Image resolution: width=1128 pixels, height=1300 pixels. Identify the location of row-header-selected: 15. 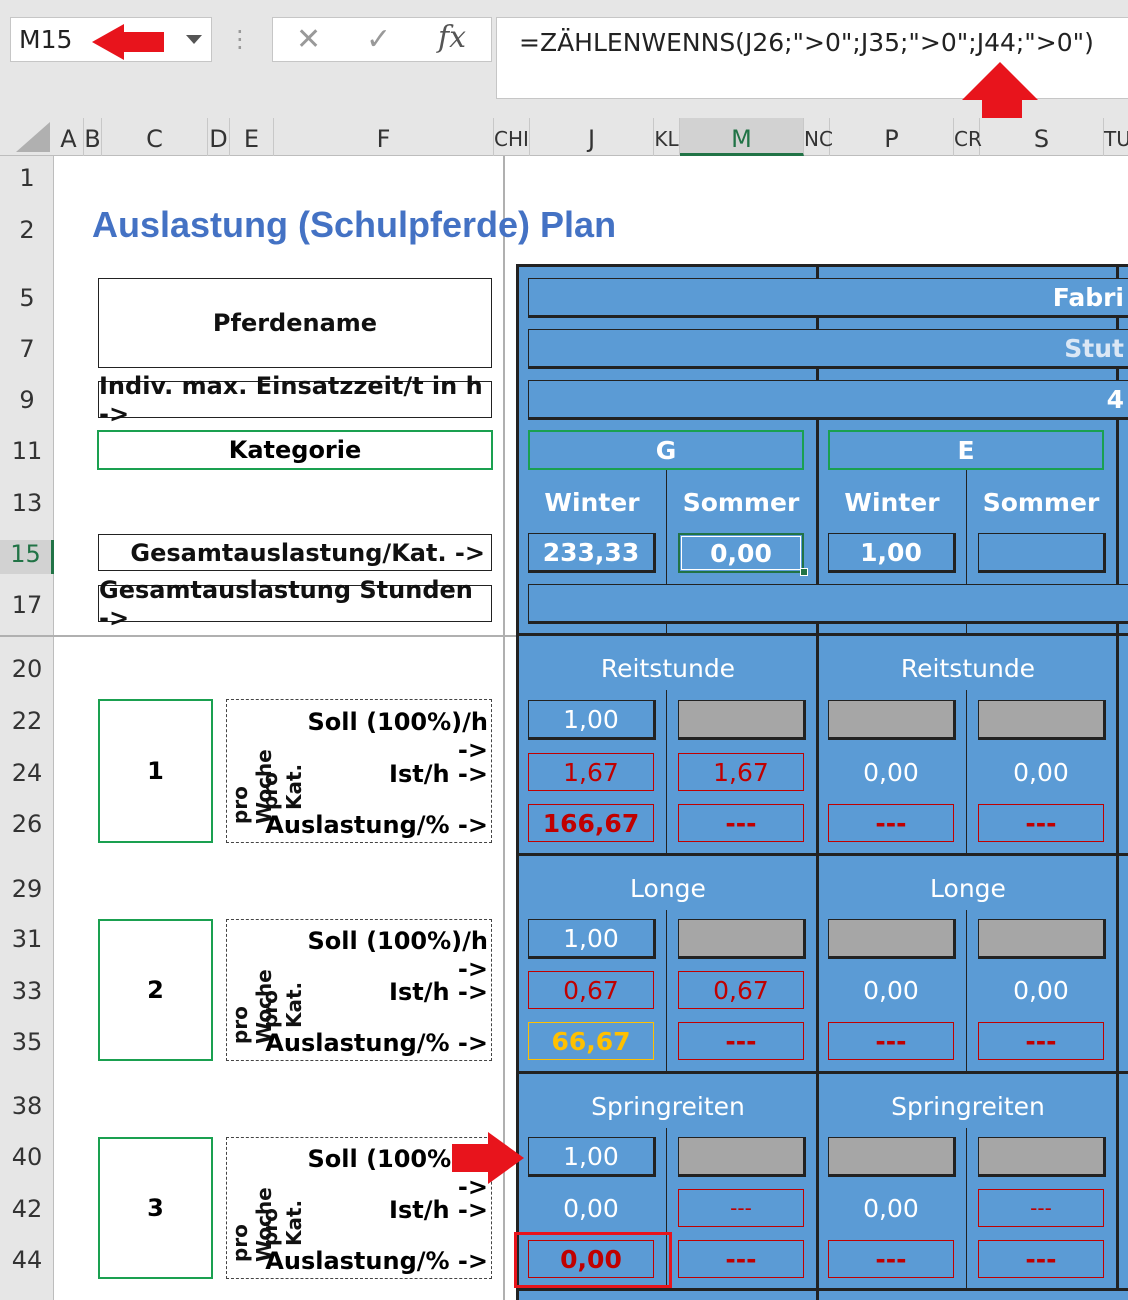
(27, 557).